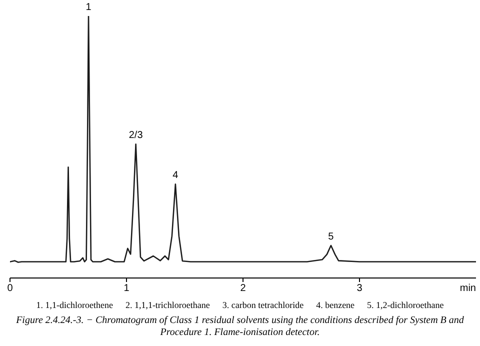 Image resolution: width=480 pixels, height=346 pixels. What do you see at coordinates (175, 176) in the screenshot?
I see `annotation: 4` at bounding box center [175, 176].